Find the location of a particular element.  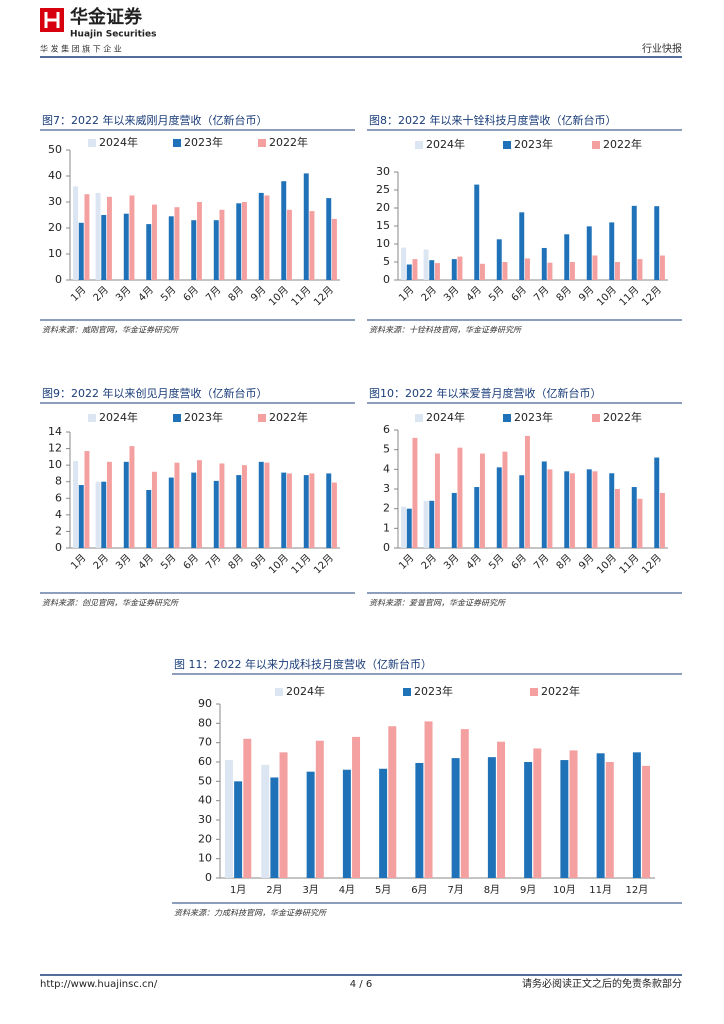

slogan: 华 发 集 团 旗 下 企 业 is located at coordinates (81, 49).